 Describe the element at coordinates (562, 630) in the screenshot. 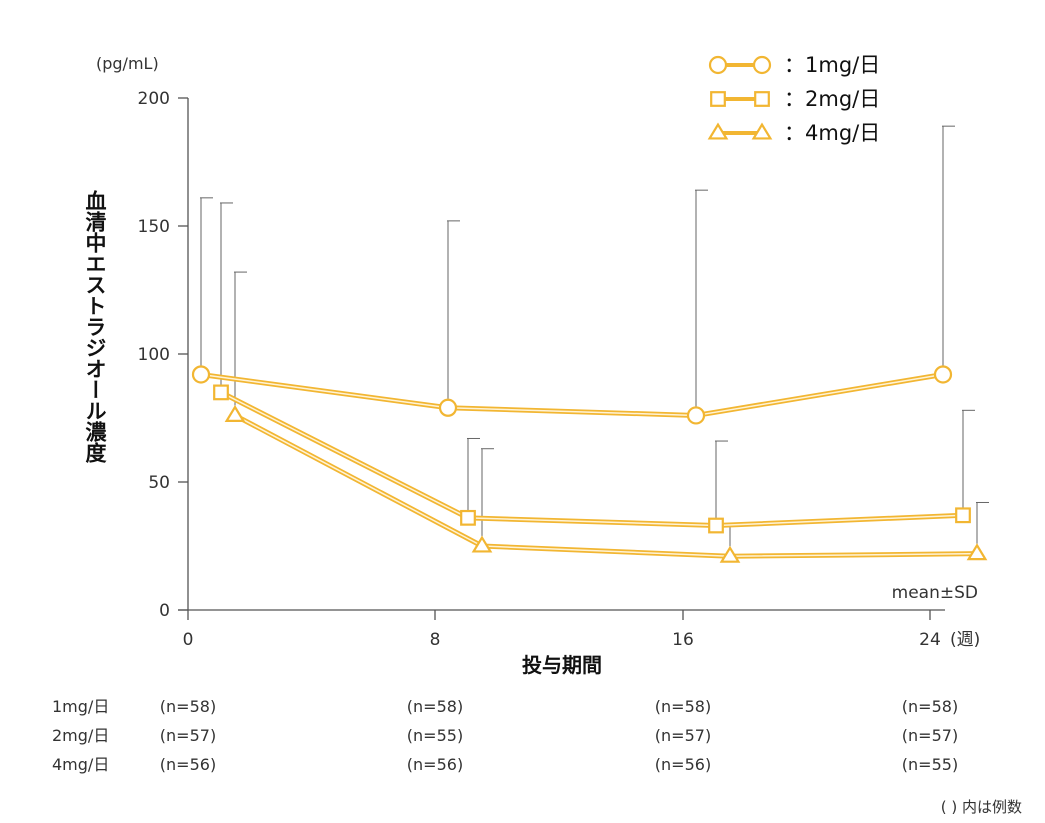

I see `x-ticks: 0 8 16 24` at that location.